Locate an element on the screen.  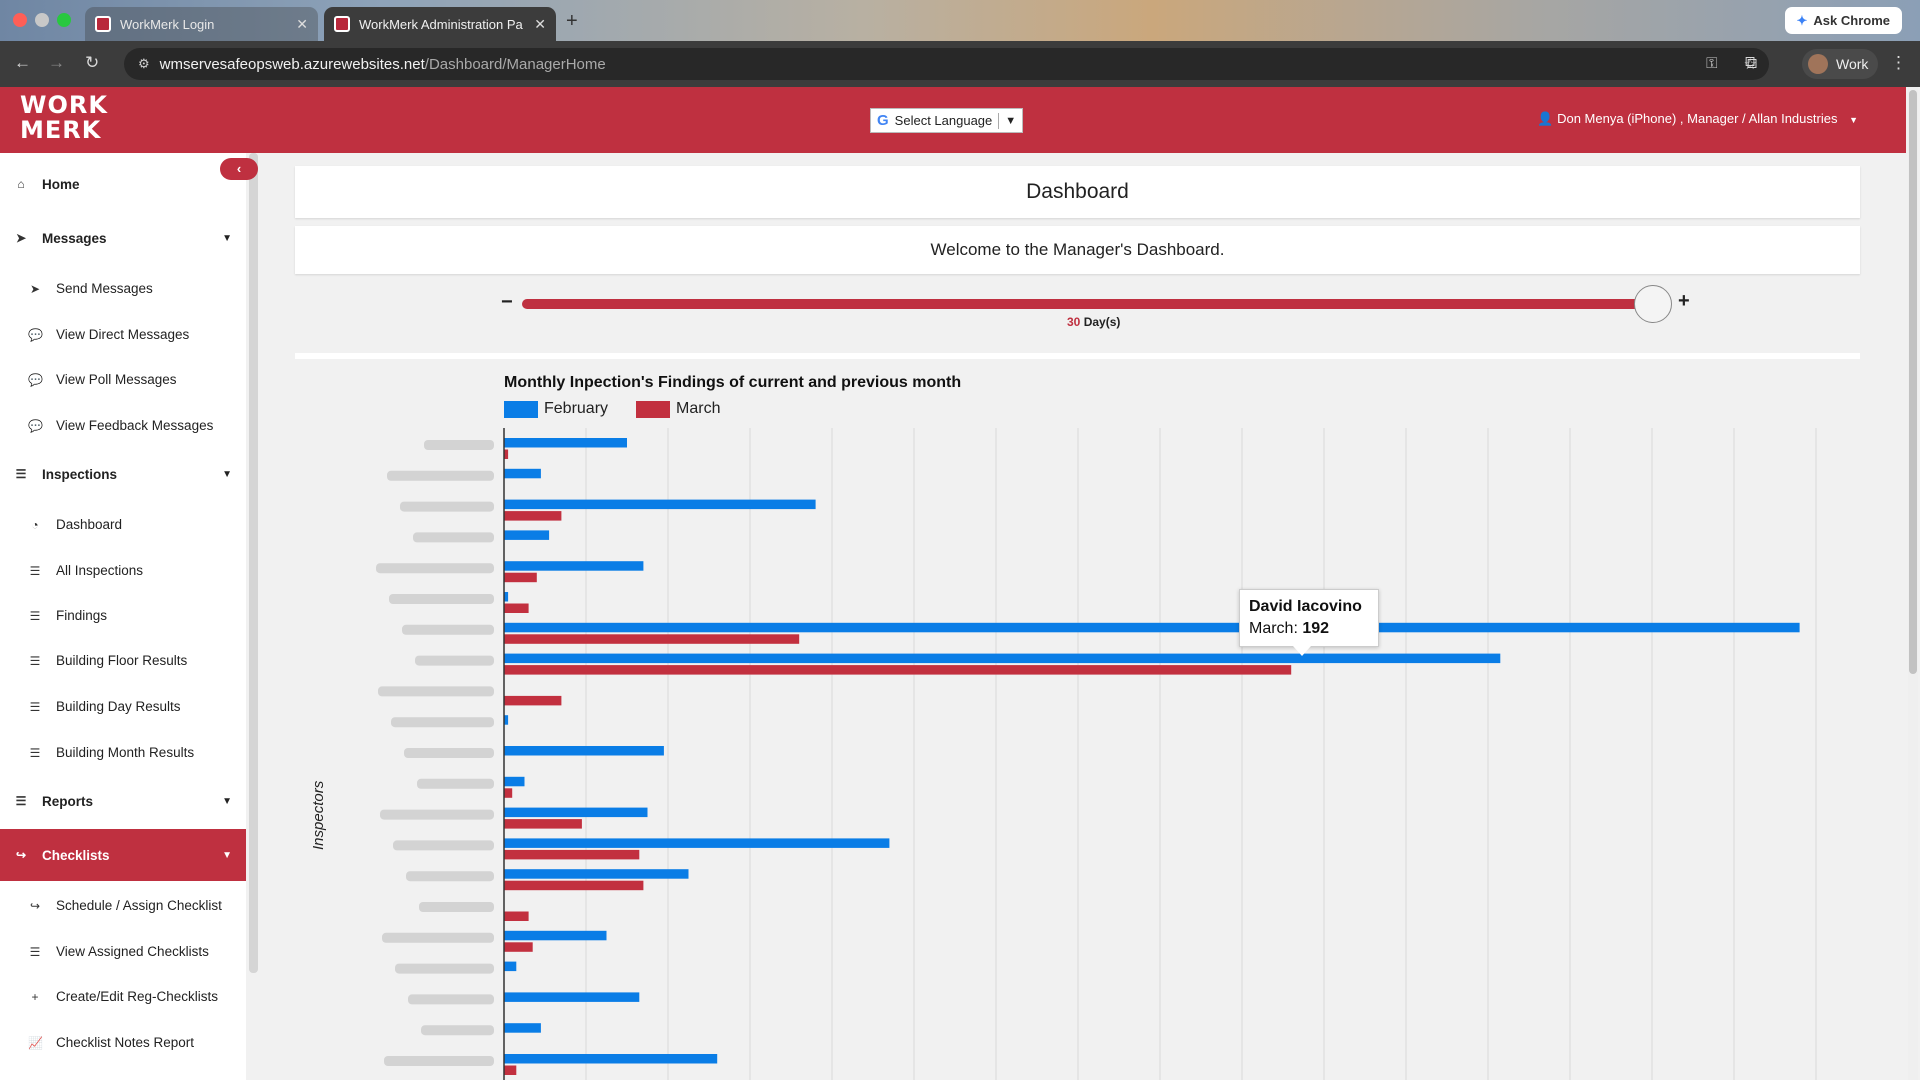
sidebar-item-schedule-assign-checklist: ↪ Schedule / Assign Checklist is located at coordinates (123, 905).